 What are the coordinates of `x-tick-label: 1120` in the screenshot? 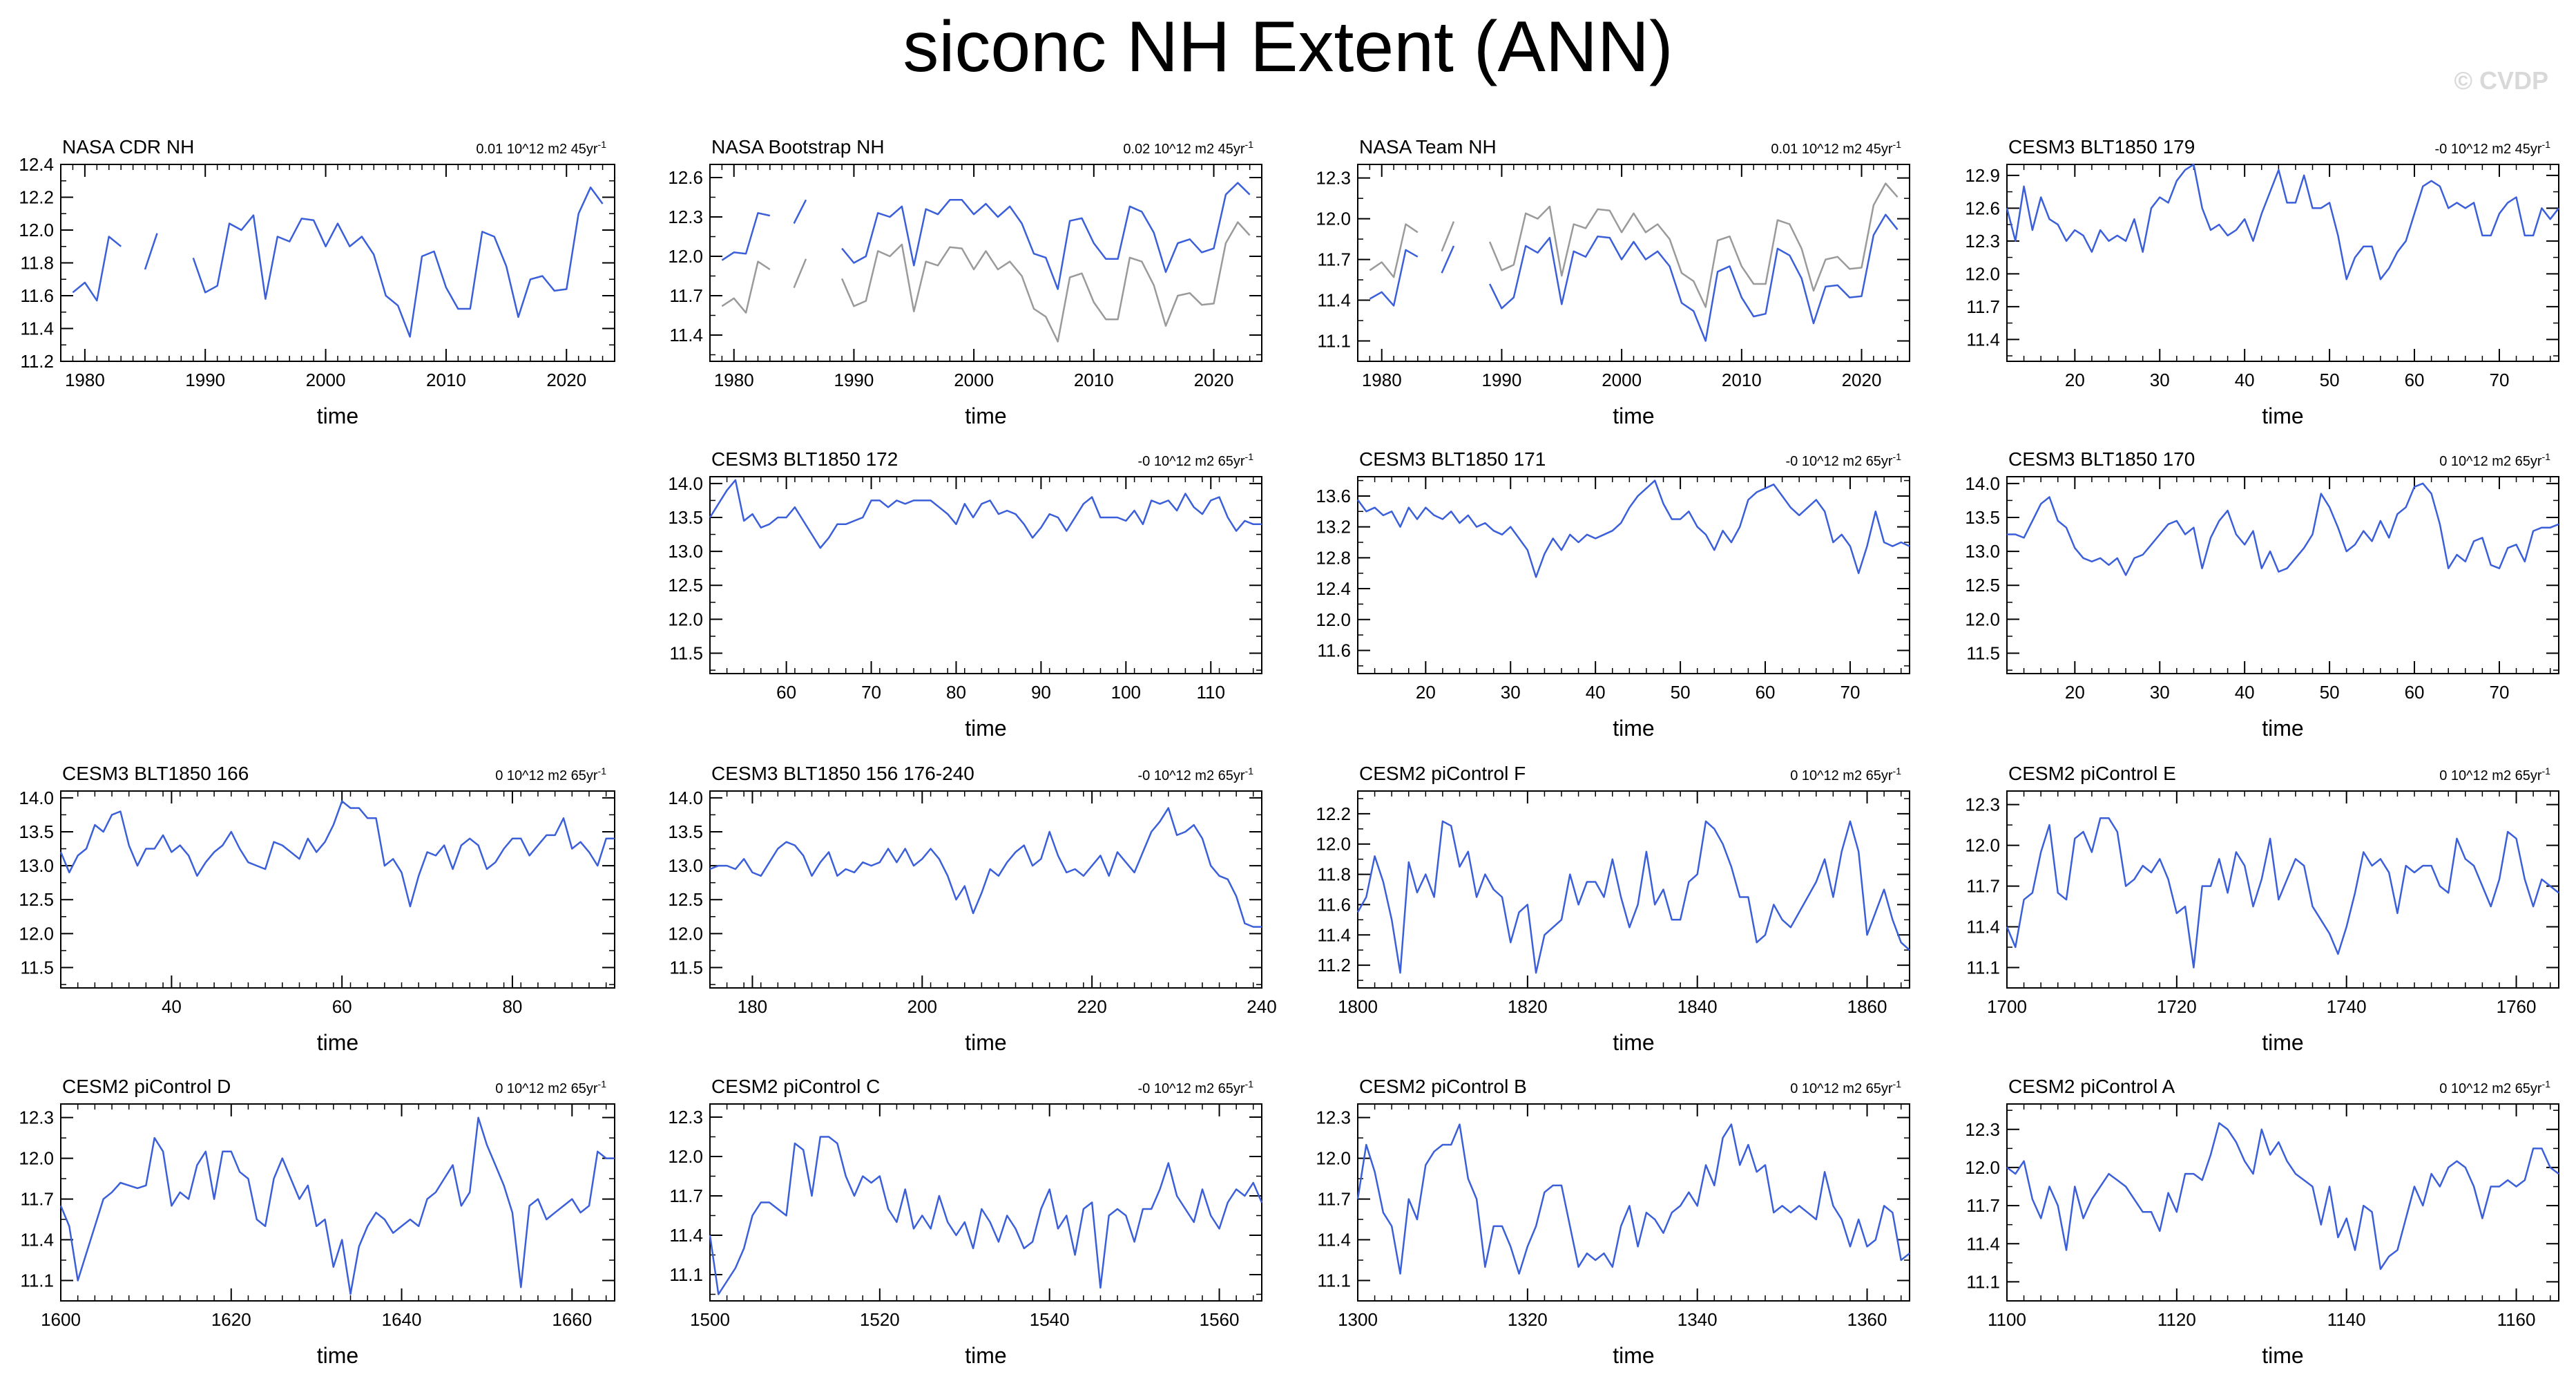 It's located at (2176, 1319).